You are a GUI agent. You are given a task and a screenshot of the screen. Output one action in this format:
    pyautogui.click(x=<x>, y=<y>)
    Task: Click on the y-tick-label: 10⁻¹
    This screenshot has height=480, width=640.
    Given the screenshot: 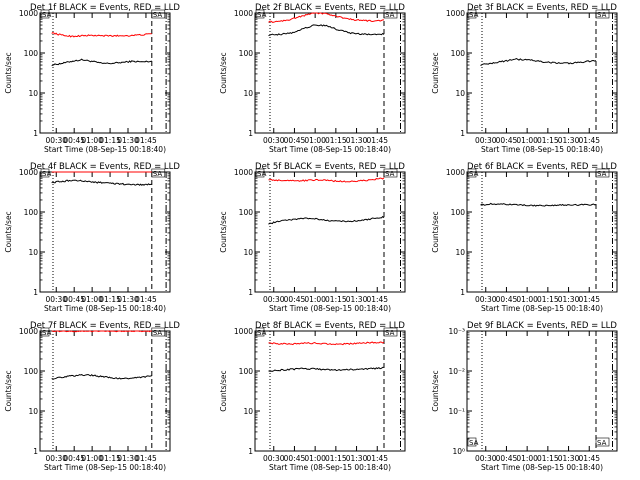 What is the action you would take?
    pyautogui.click(x=456, y=411)
    